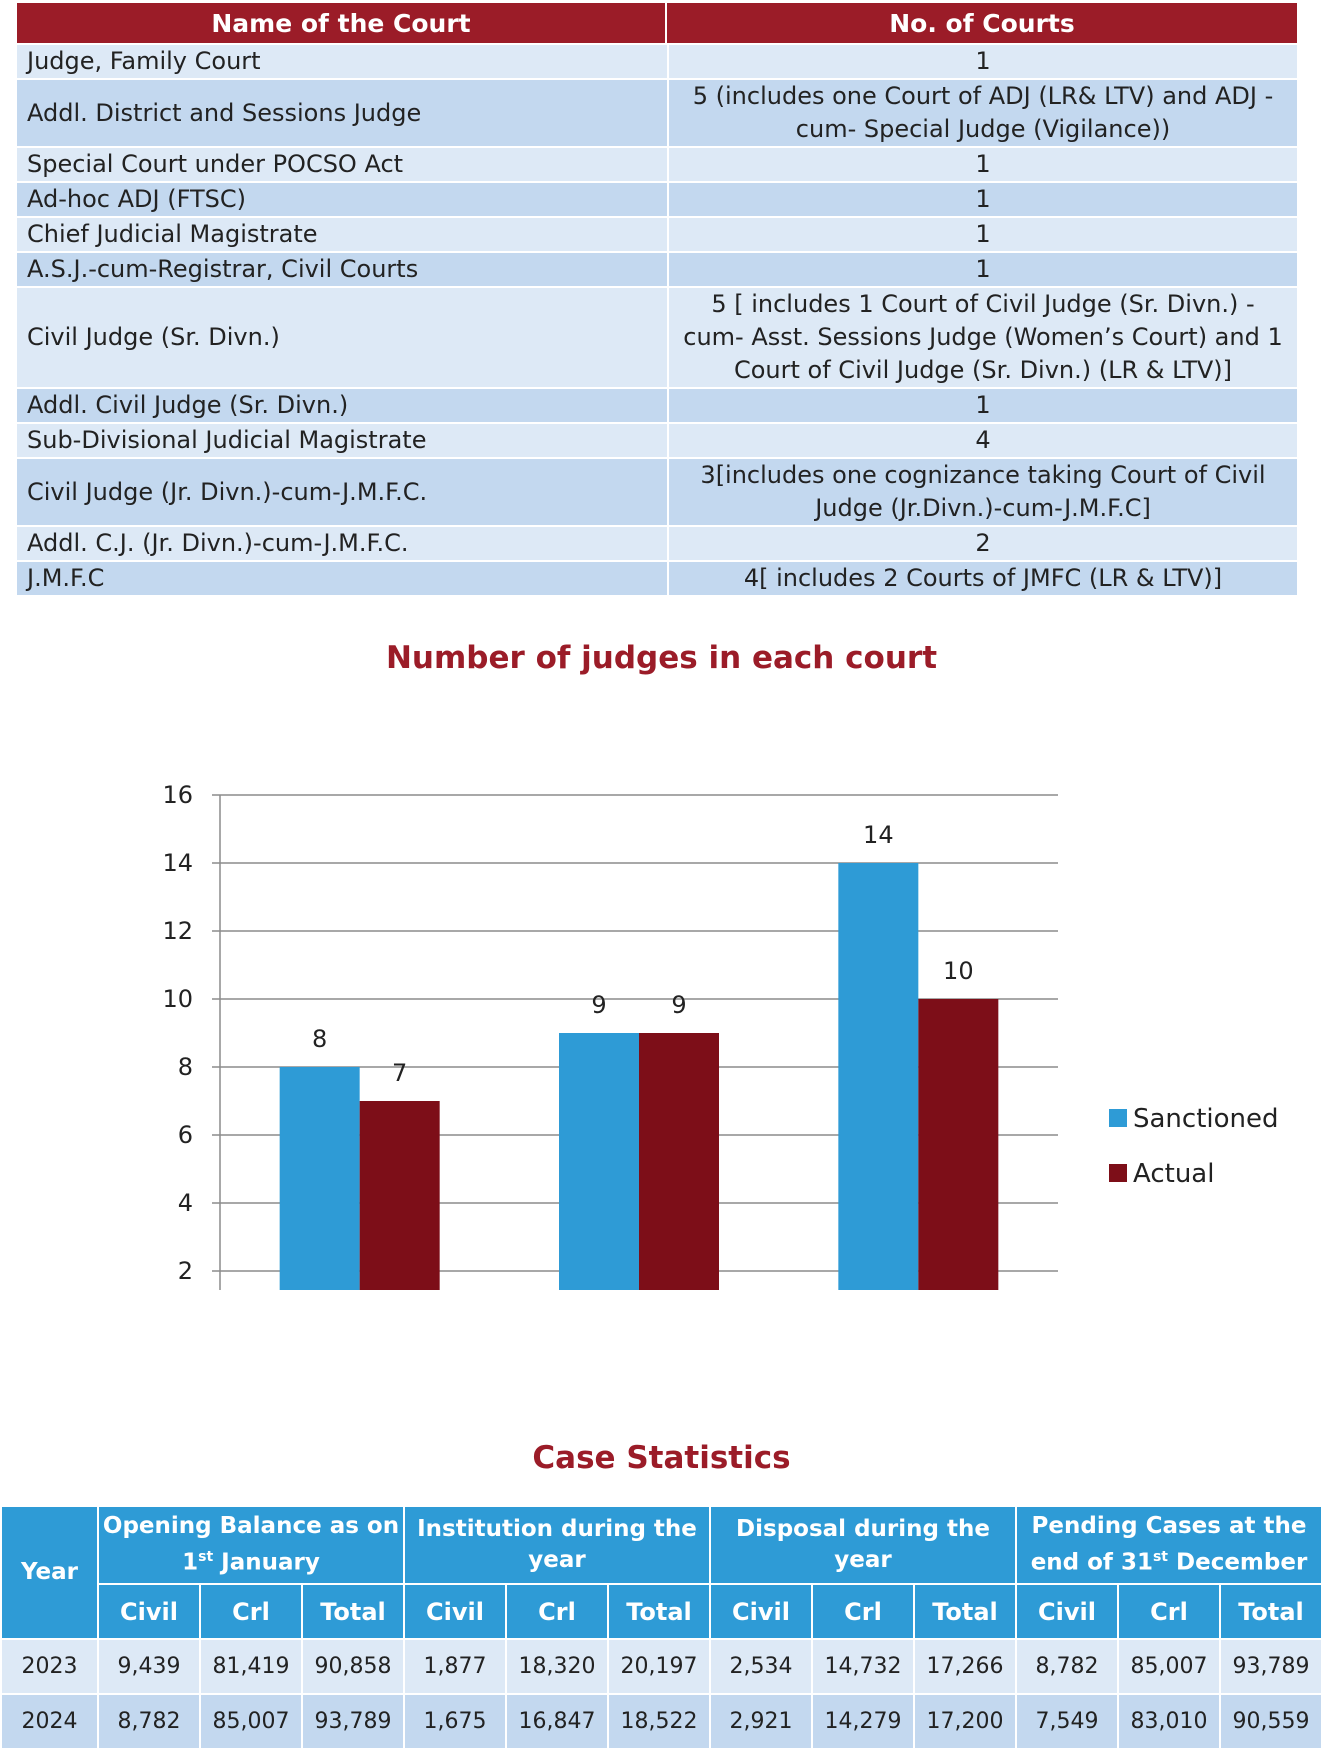  I want to click on data-label: 7, so click(399, 1073).